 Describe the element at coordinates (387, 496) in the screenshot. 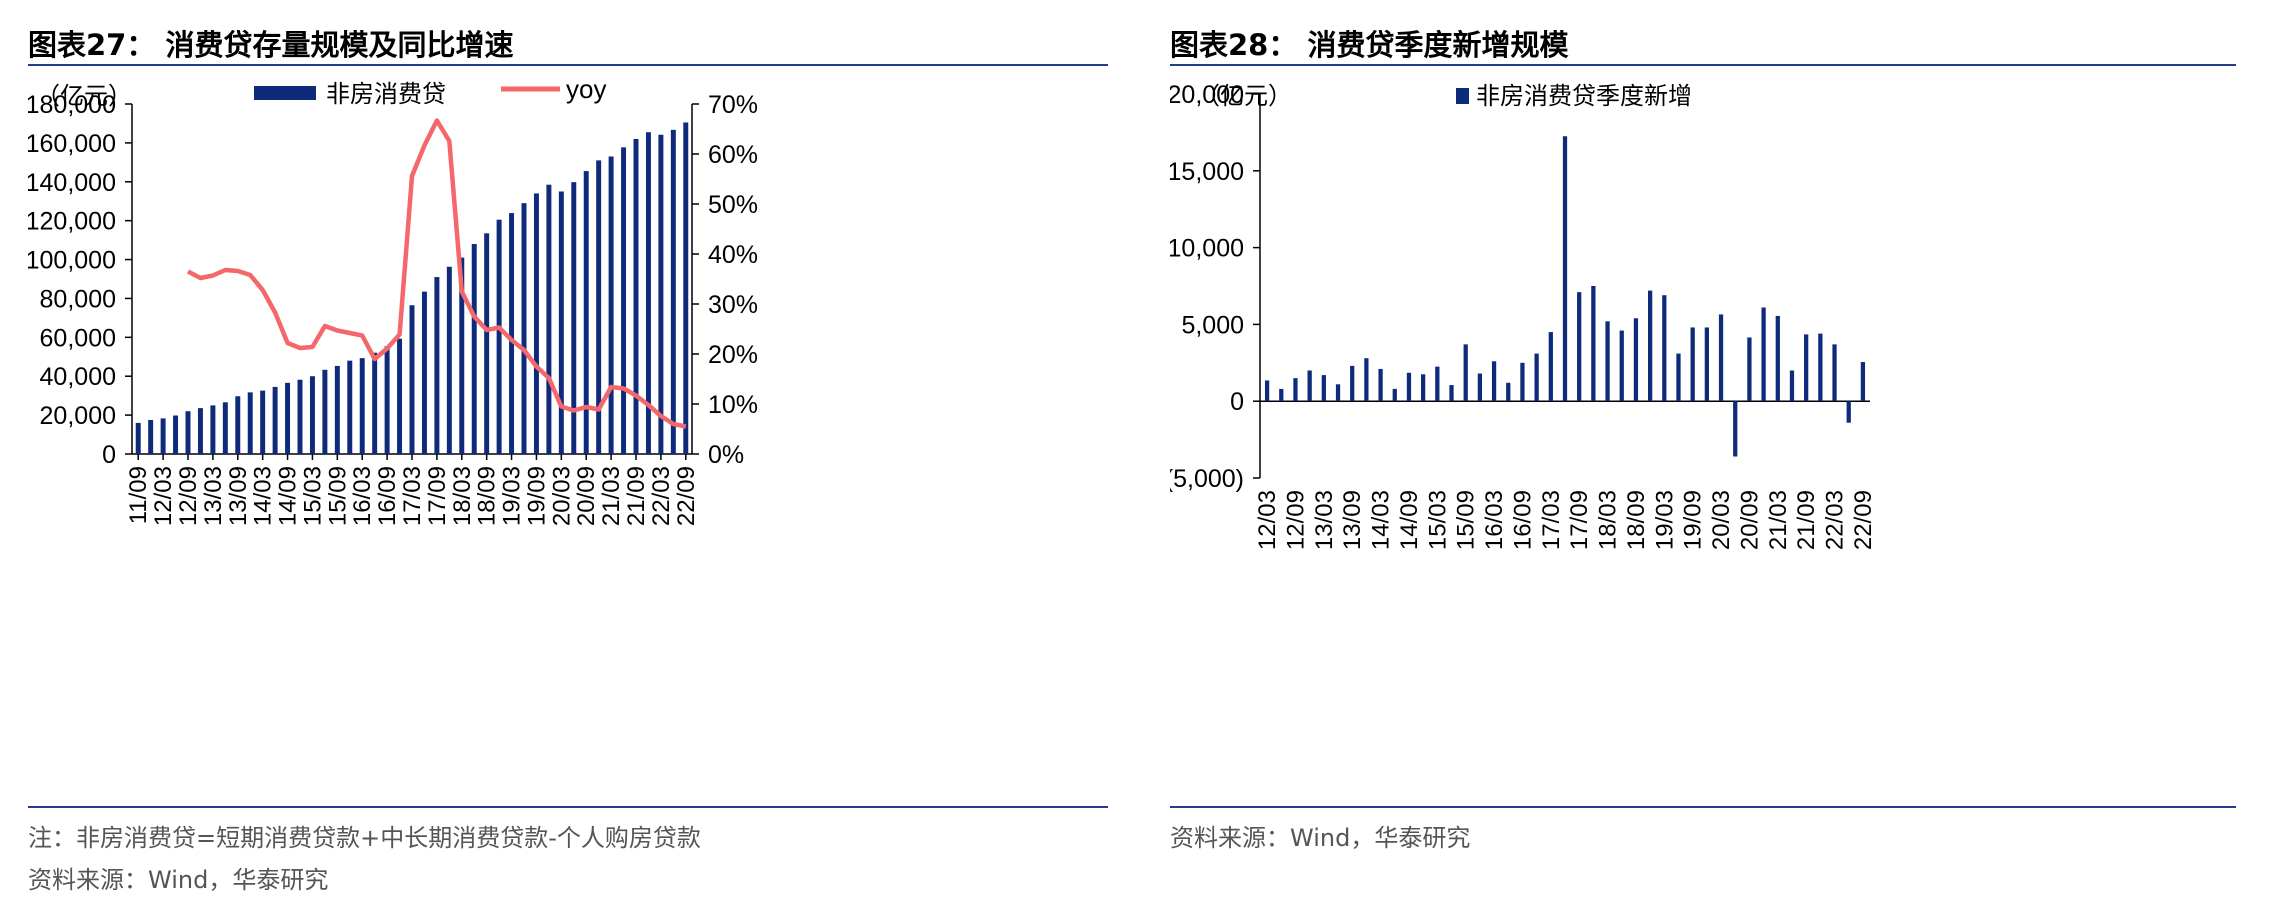

I see `x-tick-label: 16/09` at that location.